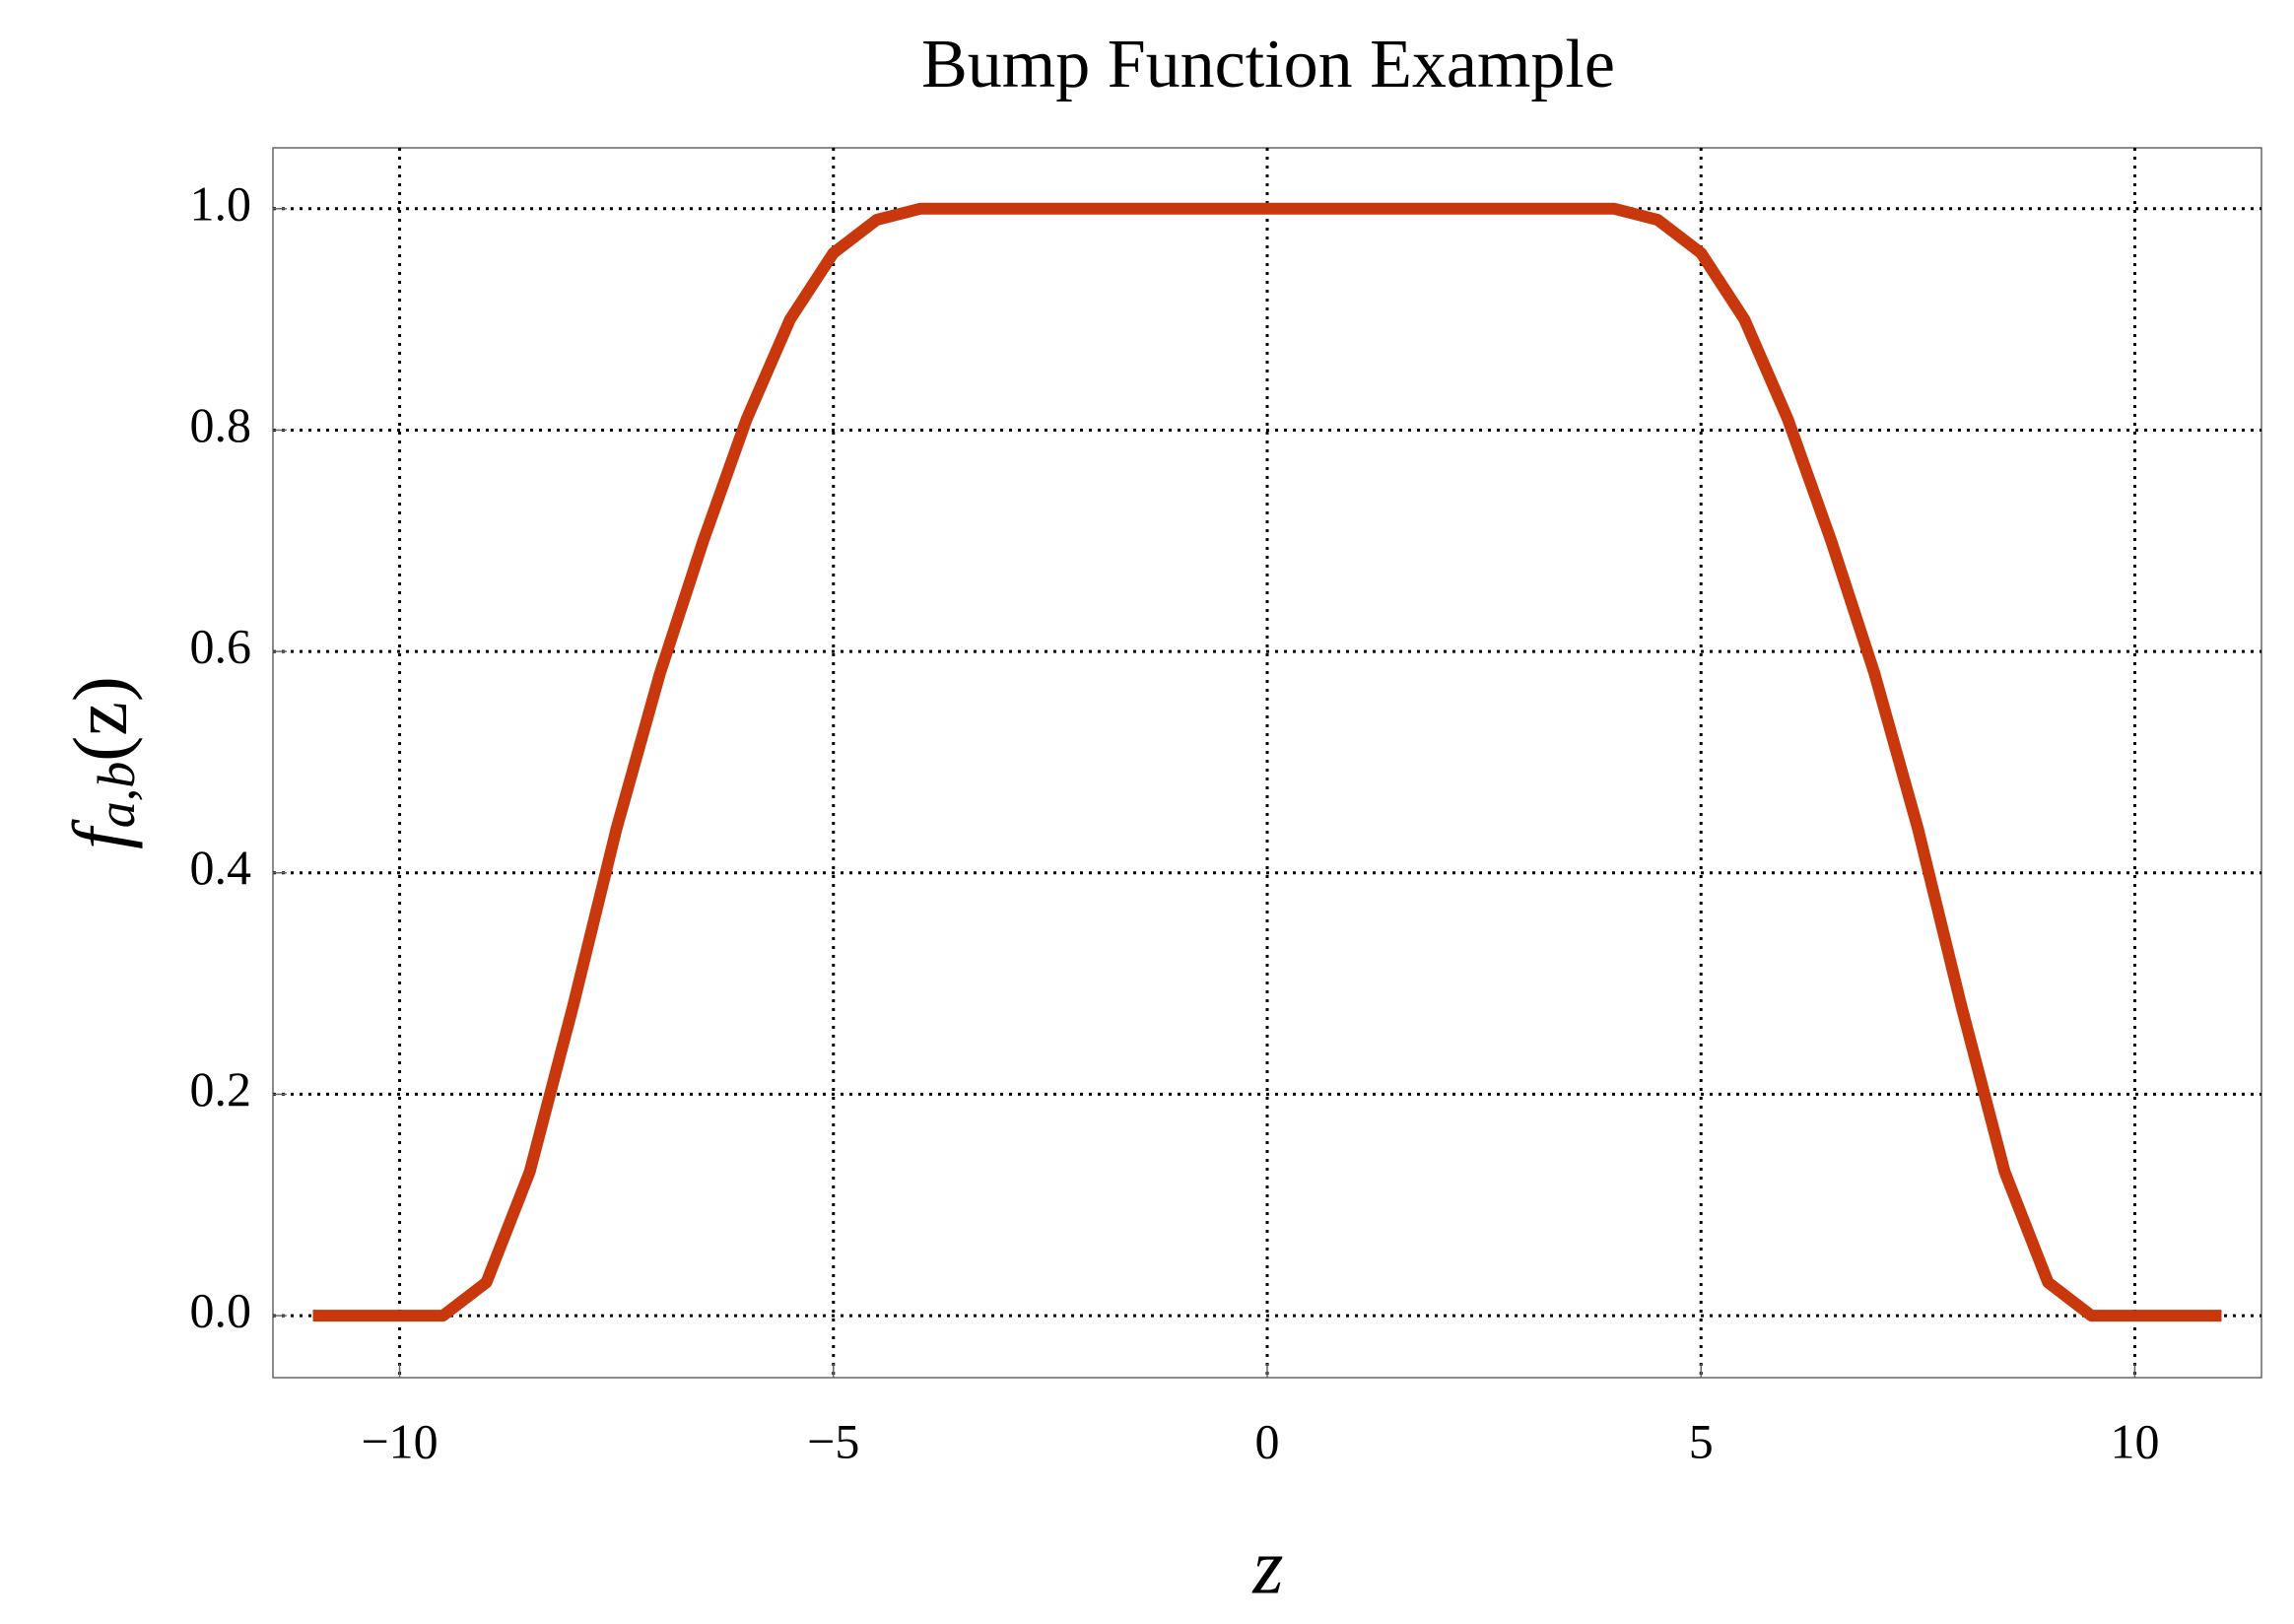 This screenshot has width=2294, height=1624. What do you see at coordinates (833, 1441) in the screenshot?
I see `x-tick-label: −5` at bounding box center [833, 1441].